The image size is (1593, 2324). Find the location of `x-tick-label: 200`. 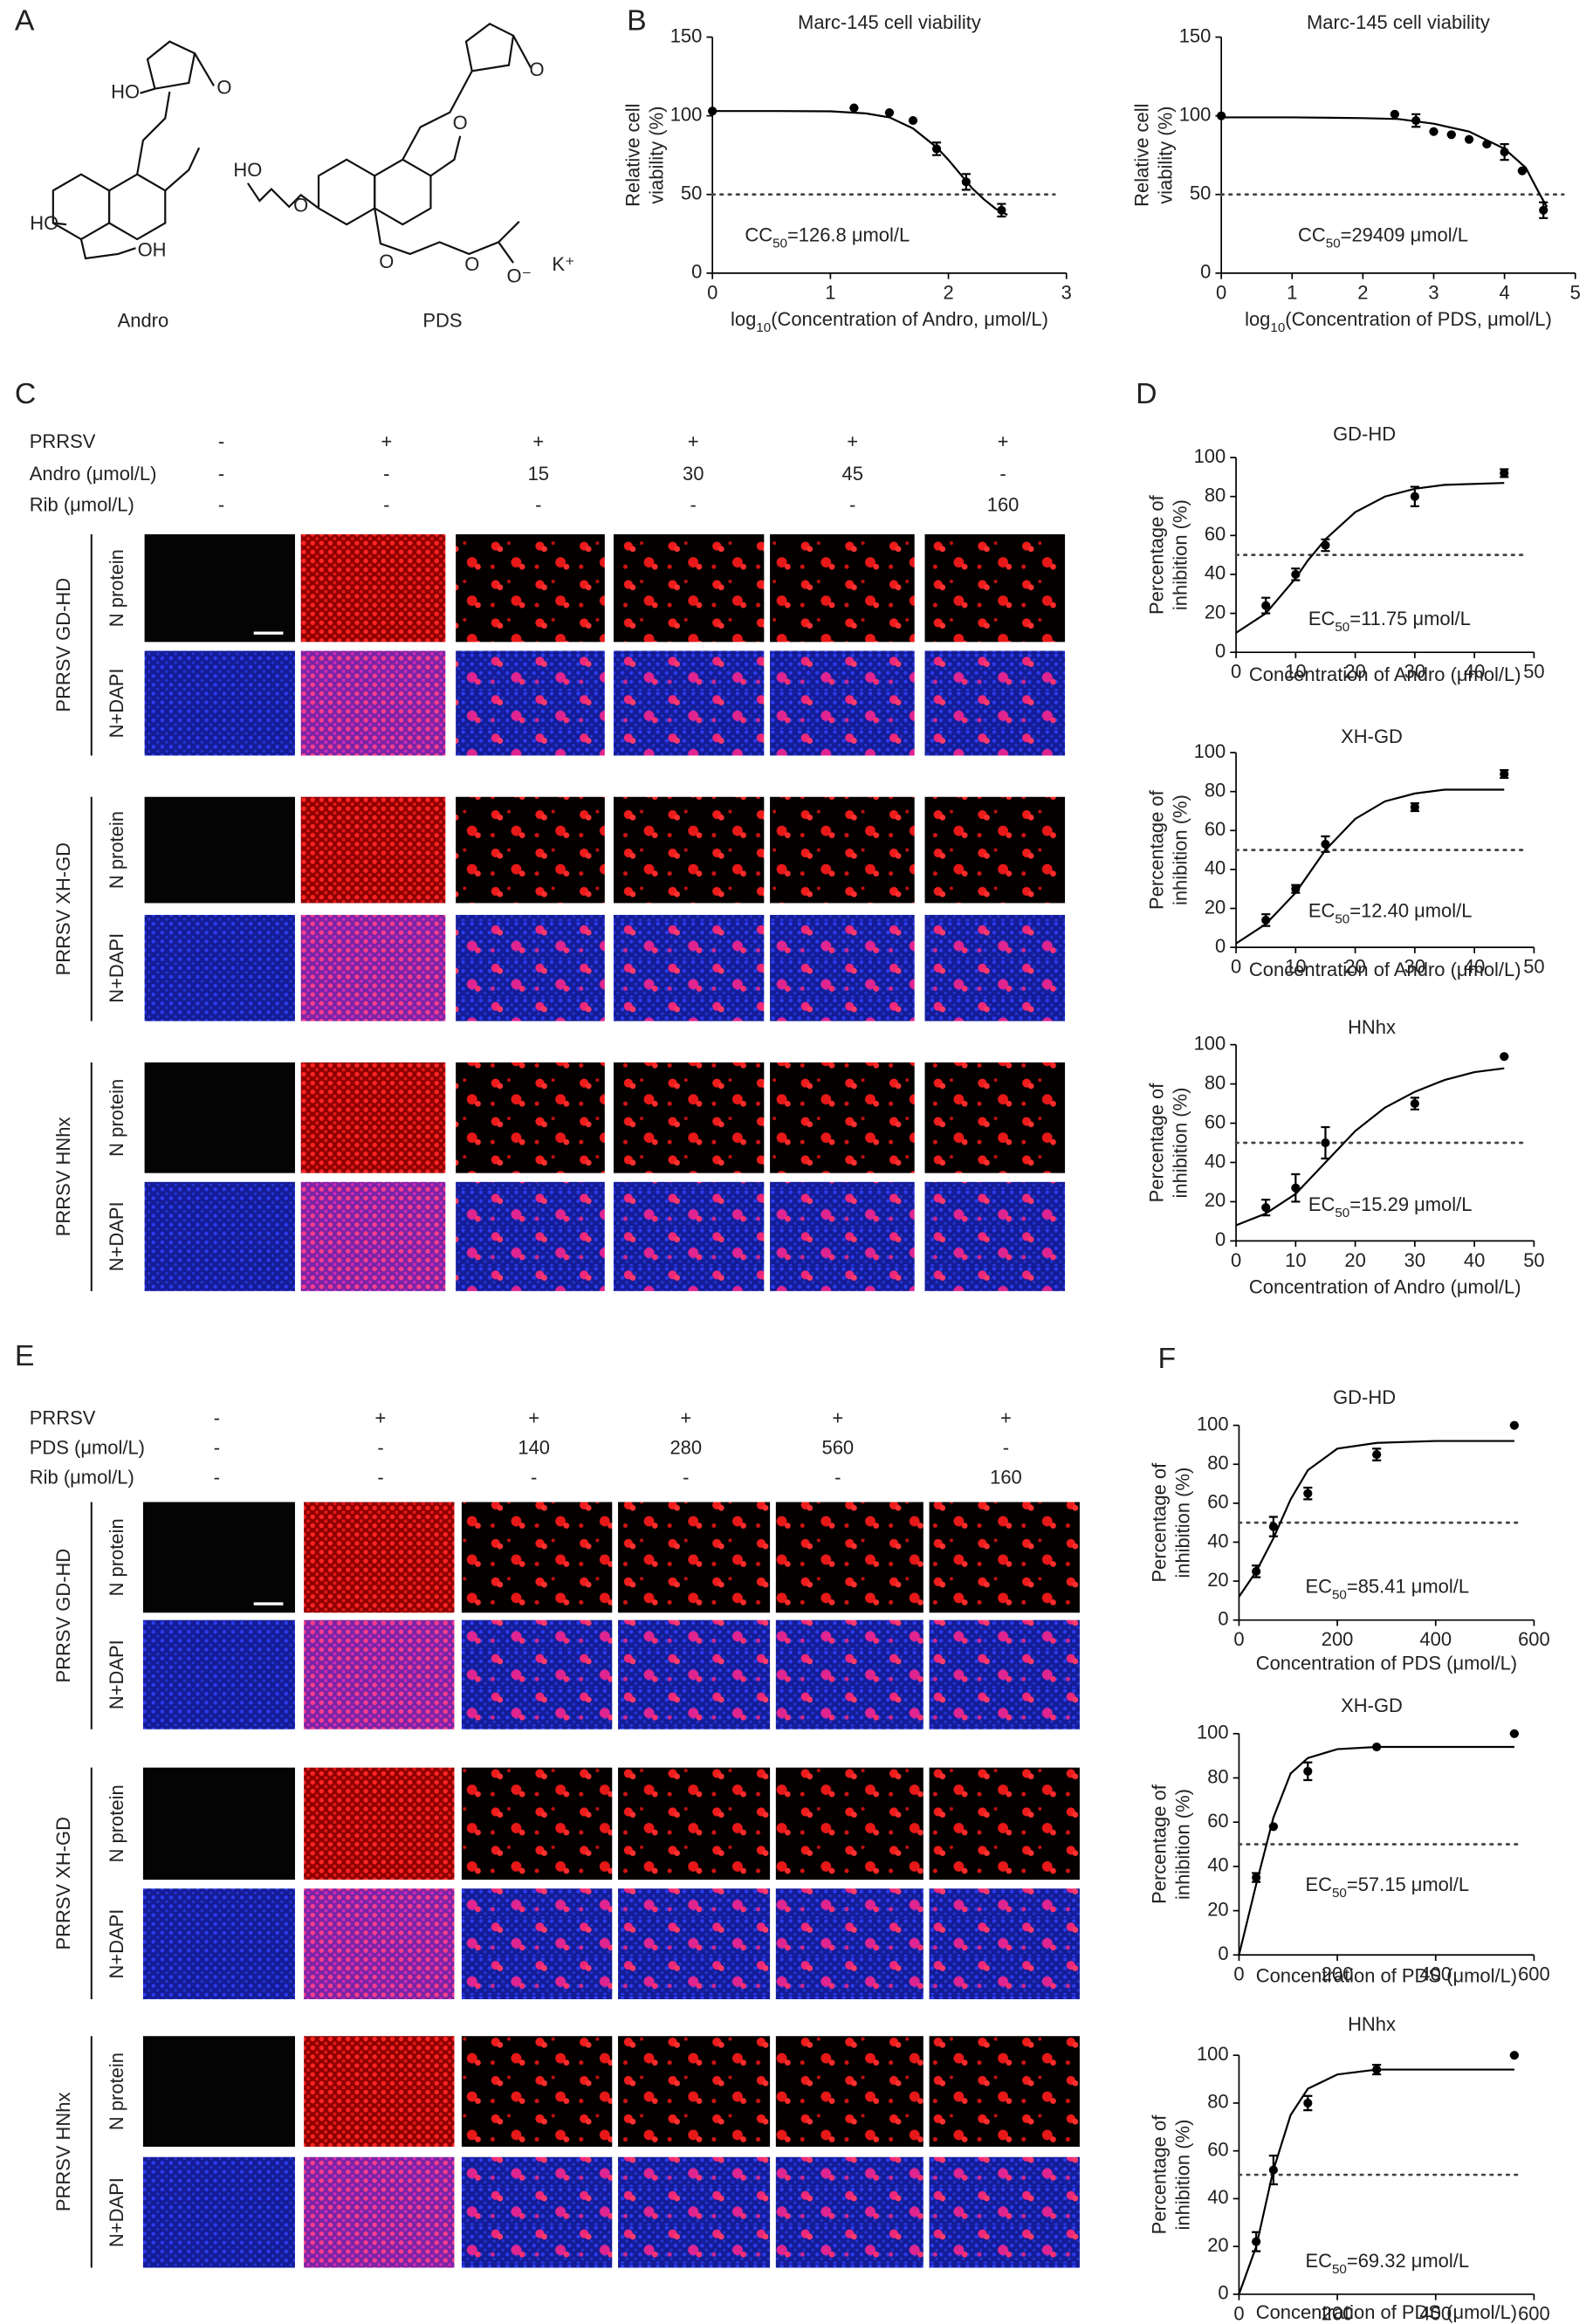

x-tick-label: 200 is located at coordinates (1338, 2313).